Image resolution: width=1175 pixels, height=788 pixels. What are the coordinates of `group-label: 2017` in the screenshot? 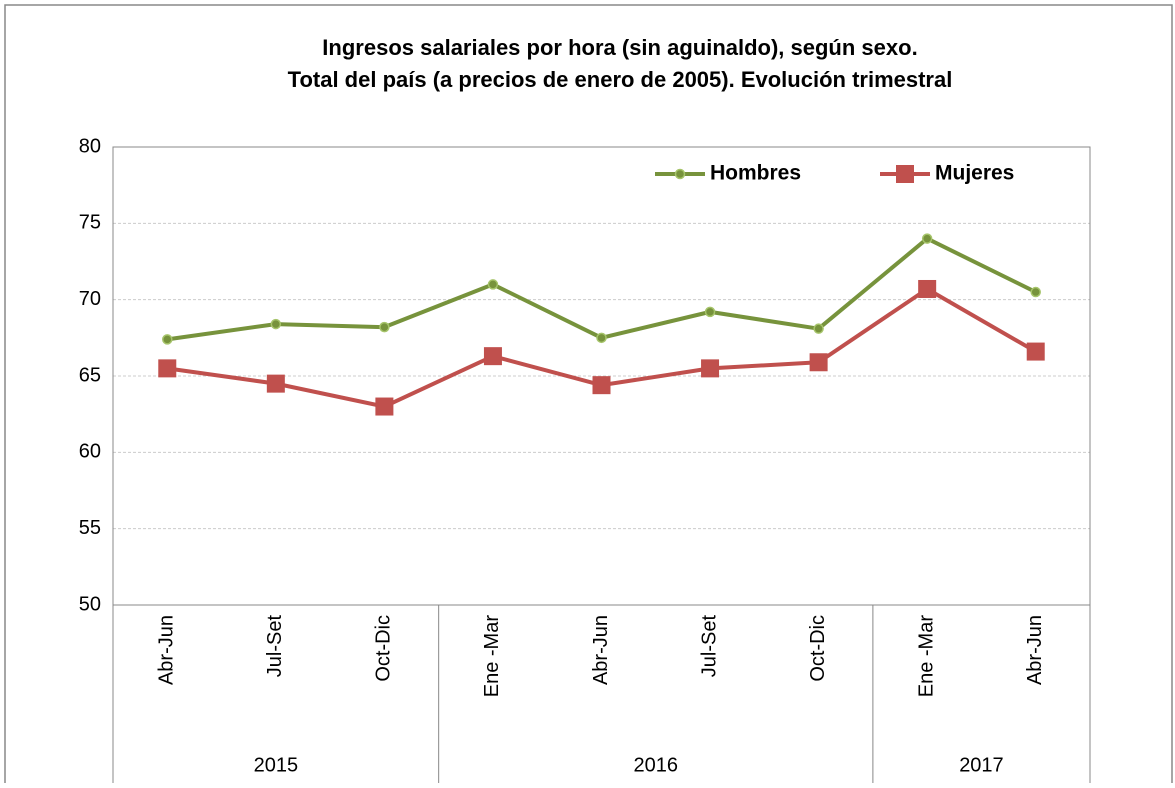 It's located at (981, 765).